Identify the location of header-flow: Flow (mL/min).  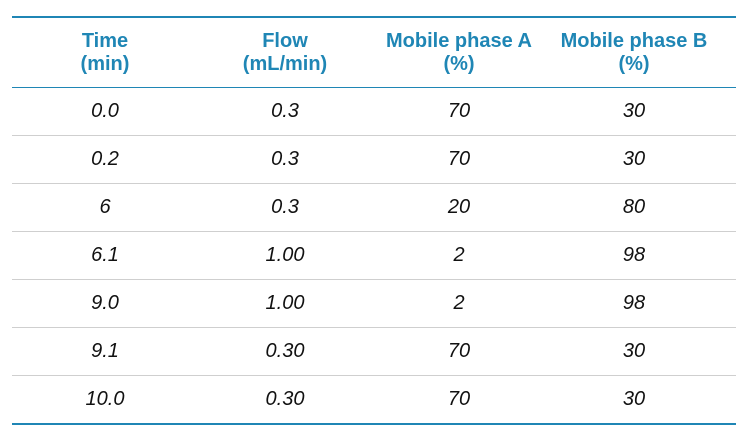
(285, 53).